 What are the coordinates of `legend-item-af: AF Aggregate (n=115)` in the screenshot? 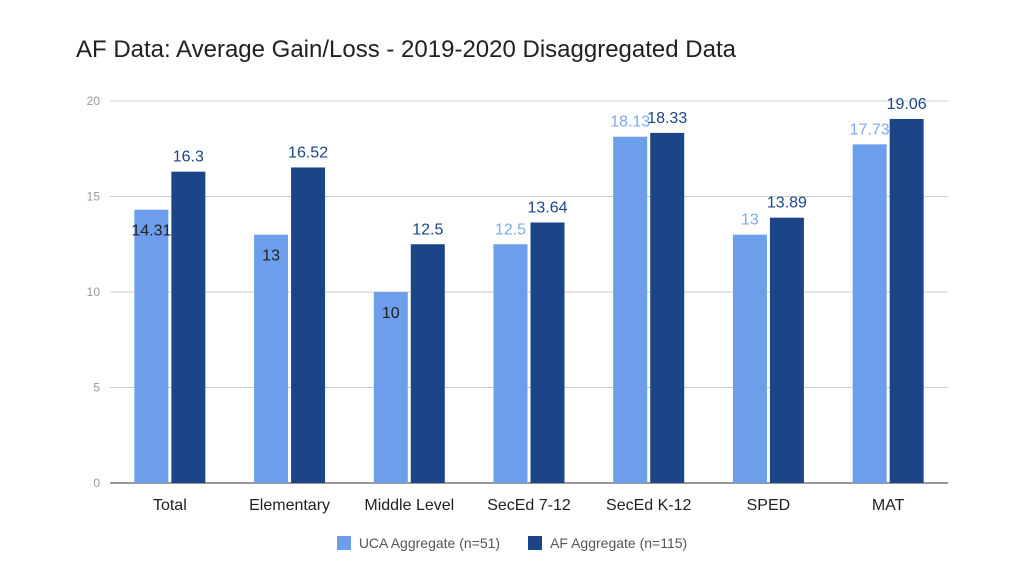 It's located at (607, 543).